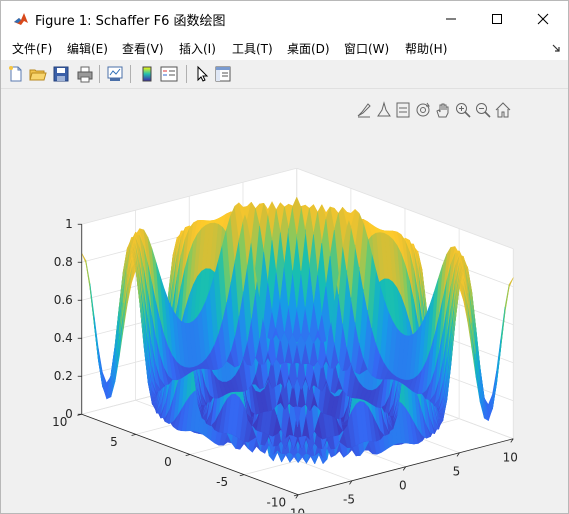 This screenshot has height=514, width=569. What do you see at coordinates (349, 499) in the screenshot?
I see `x-tick-label: -5` at bounding box center [349, 499].